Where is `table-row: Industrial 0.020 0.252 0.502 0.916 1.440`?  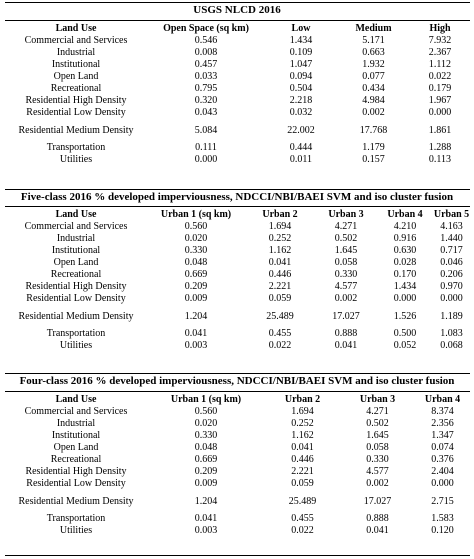 table-row: Industrial 0.020 0.252 0.502 0.916 1.440 is located at coordinates (237, 239).